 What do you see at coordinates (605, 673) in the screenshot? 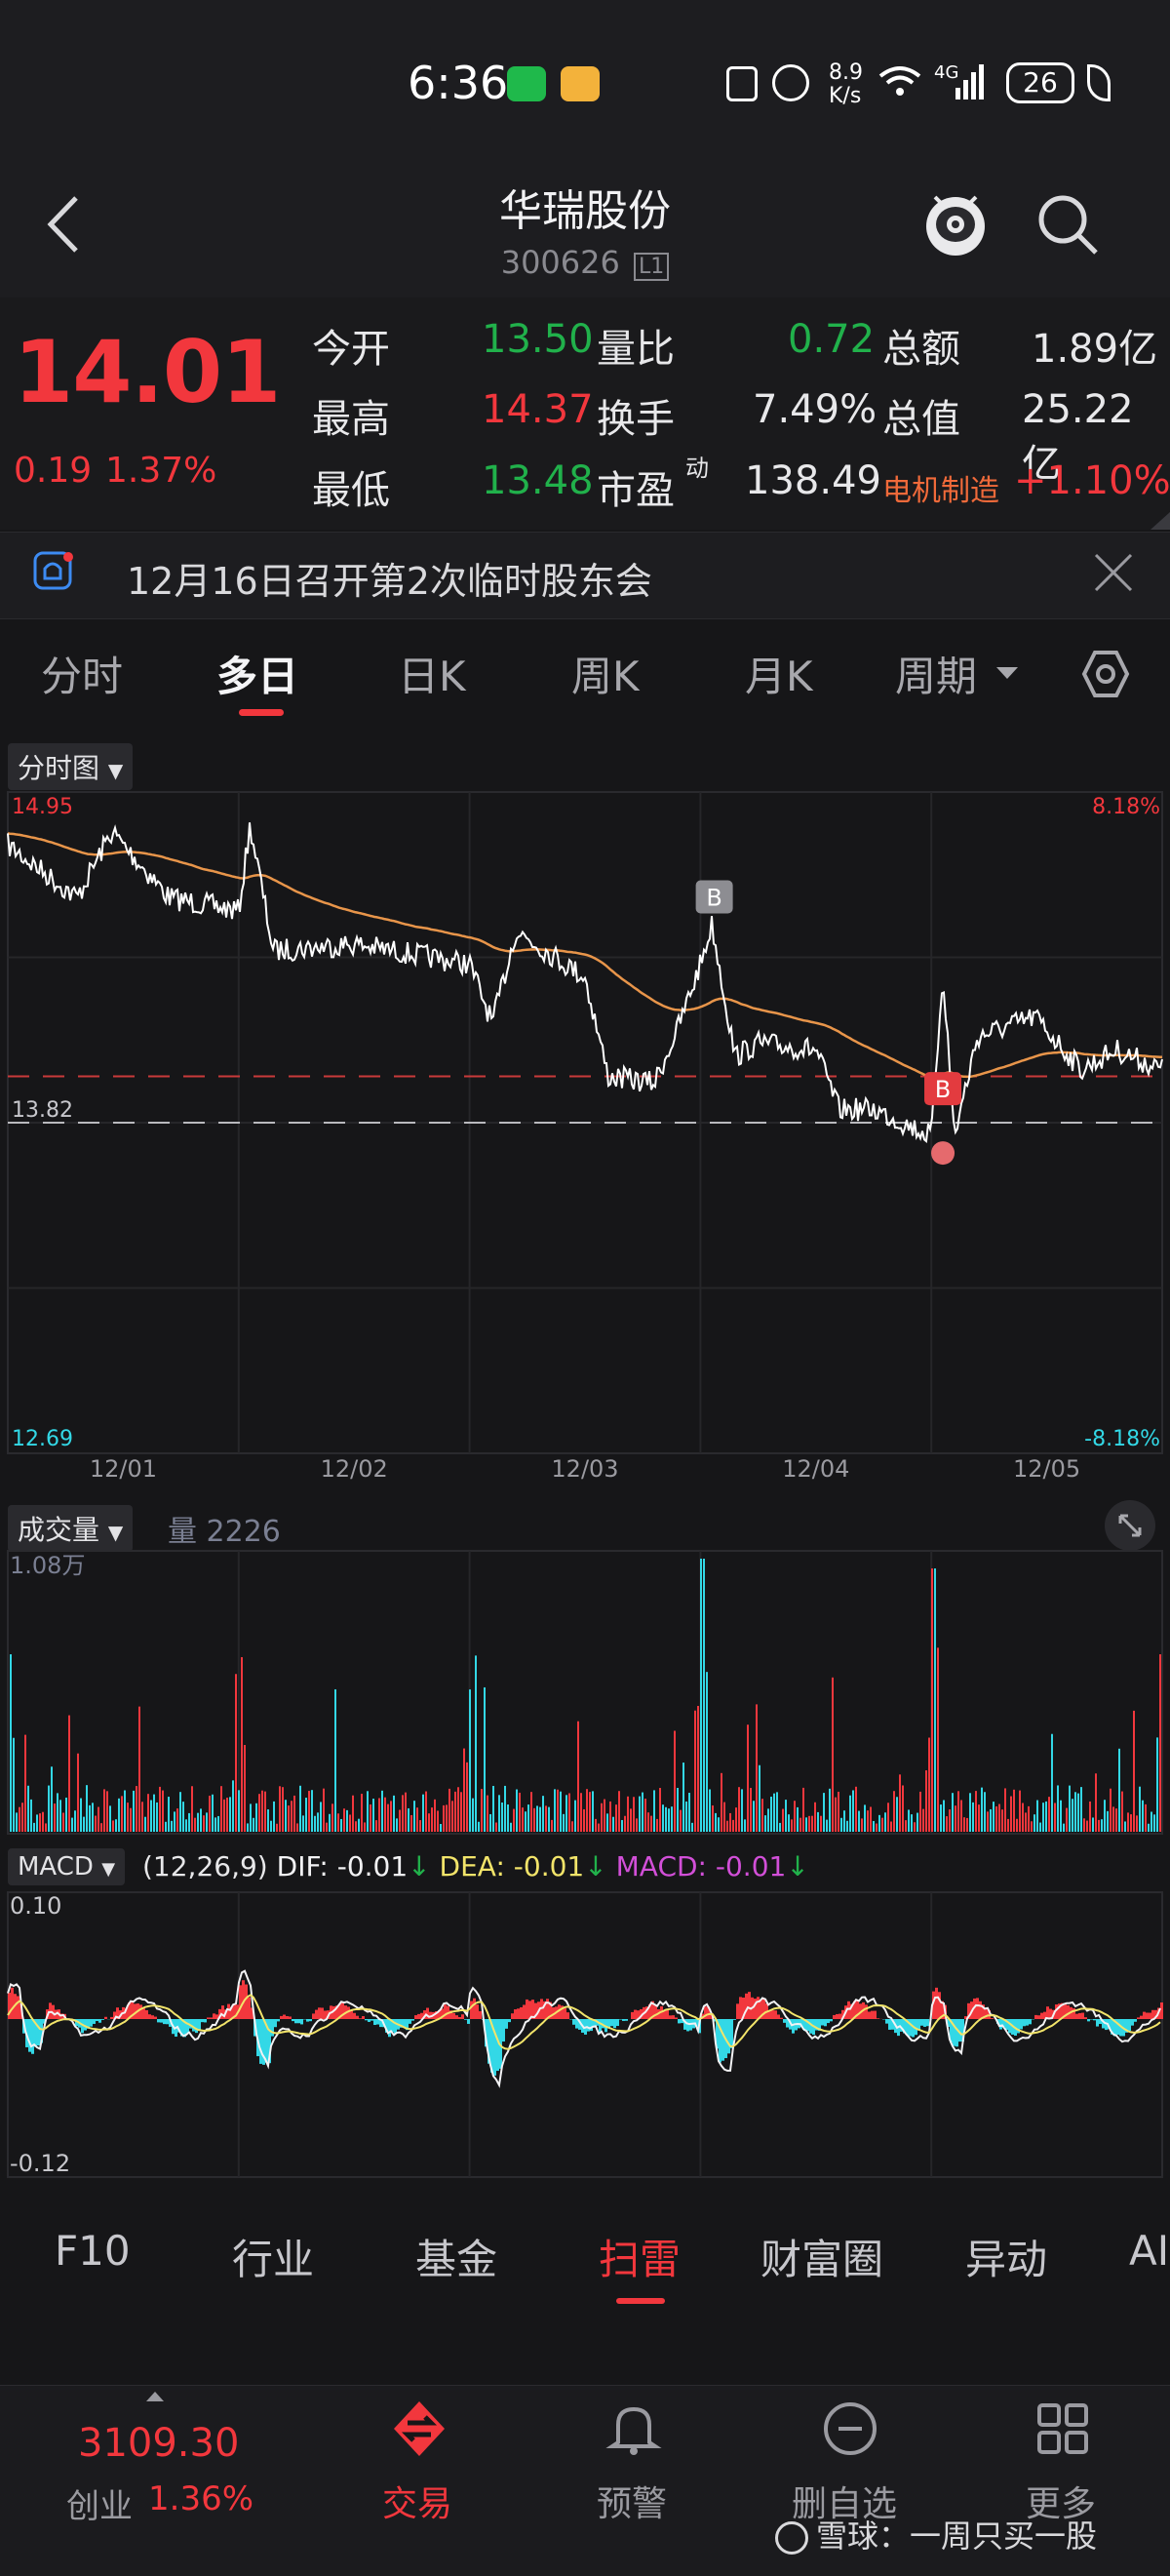
I see `tab-weekly-k: 周K` at bounding box center [605, 673].